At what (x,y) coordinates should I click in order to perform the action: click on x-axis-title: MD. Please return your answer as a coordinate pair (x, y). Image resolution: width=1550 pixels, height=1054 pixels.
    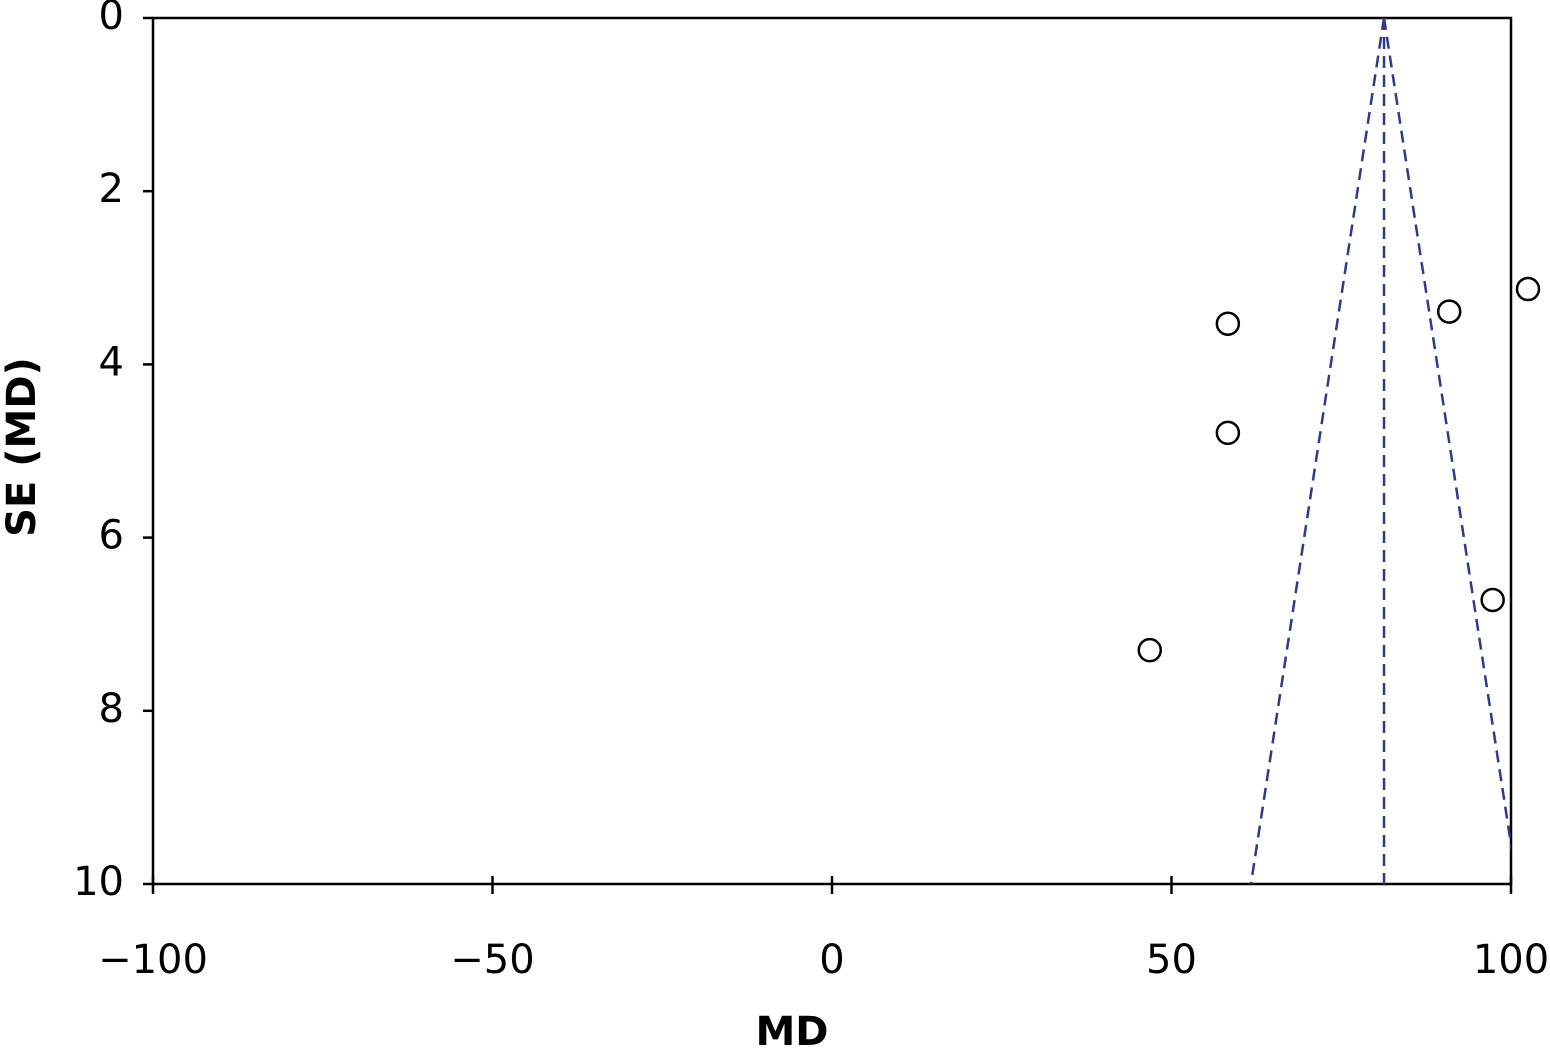
    Looking at the image, I should click on (791, 1031).